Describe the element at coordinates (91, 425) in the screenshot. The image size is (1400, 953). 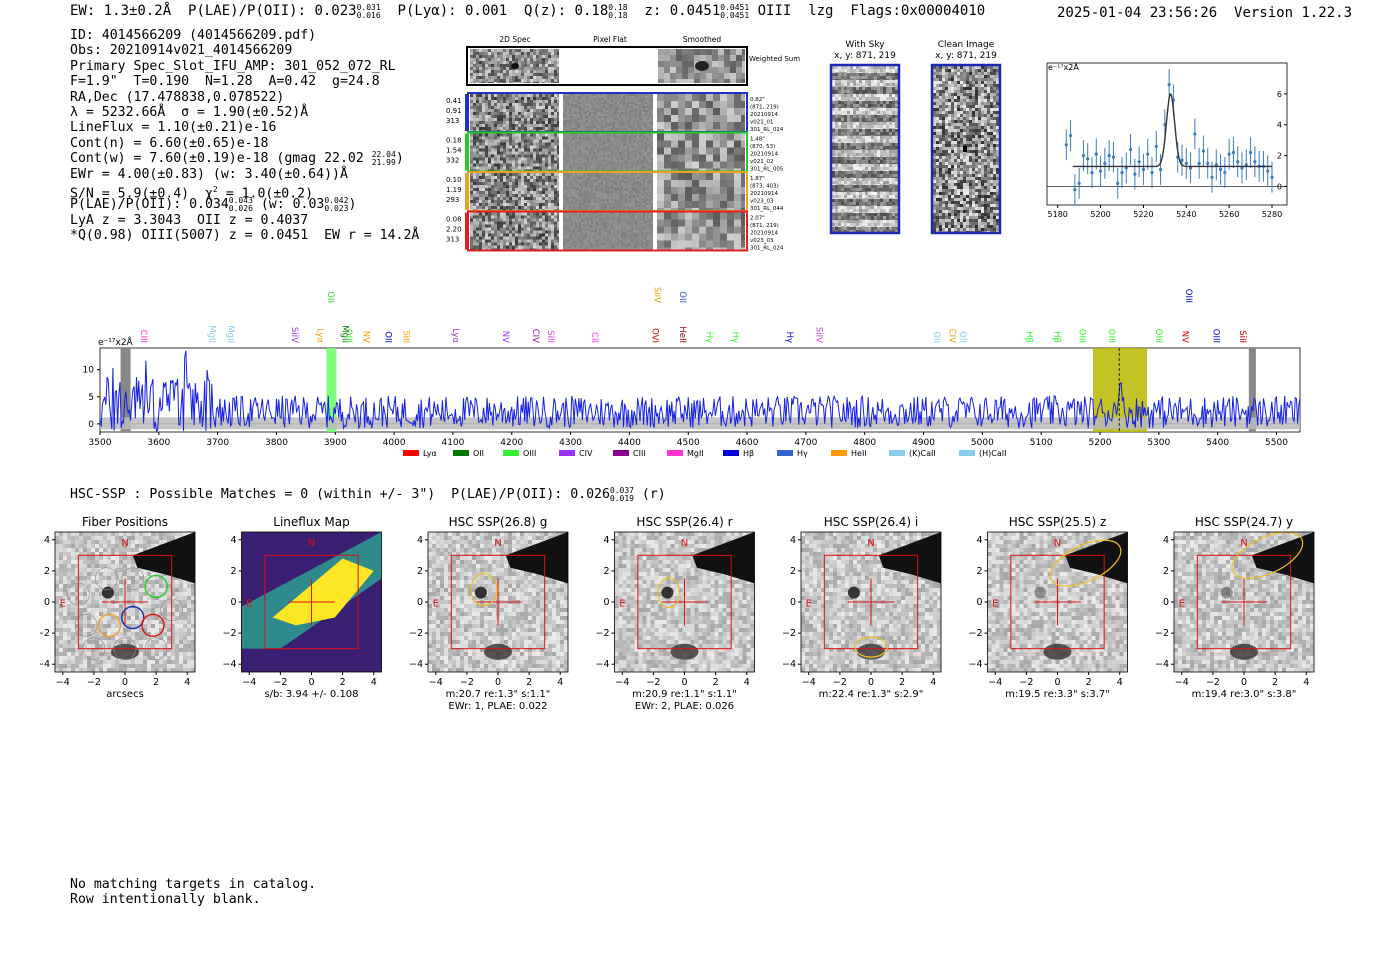
I see `spectrum-ytick-label: 0` at that location.